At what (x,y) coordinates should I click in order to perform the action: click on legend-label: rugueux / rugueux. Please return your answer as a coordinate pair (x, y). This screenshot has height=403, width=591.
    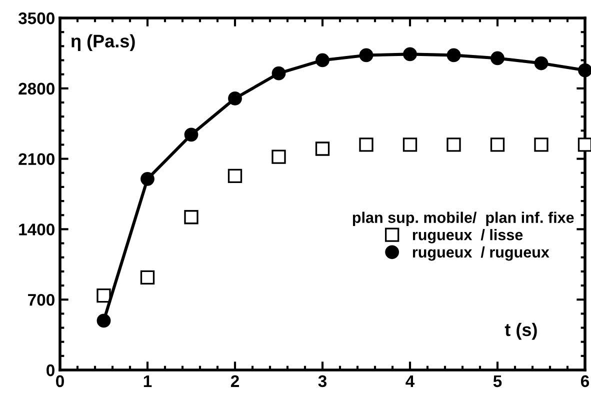
    Looking at the image, I should click on (481, 253).